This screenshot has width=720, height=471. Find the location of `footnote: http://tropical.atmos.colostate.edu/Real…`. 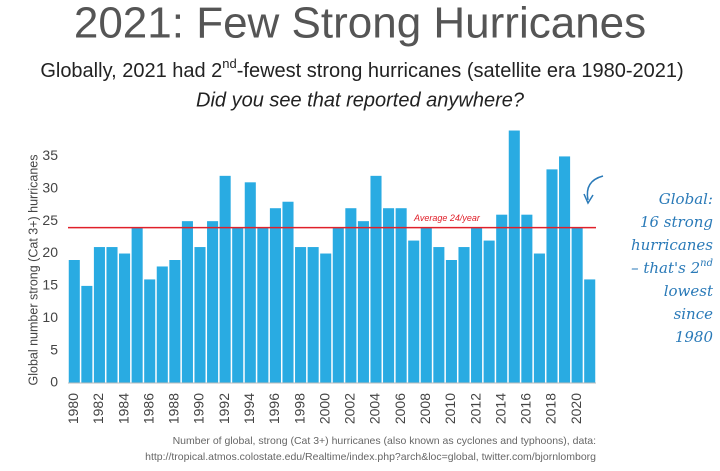

footnote: http://tropical.atmos.colostate.edu/Real… is located at coordinates (370, 457).